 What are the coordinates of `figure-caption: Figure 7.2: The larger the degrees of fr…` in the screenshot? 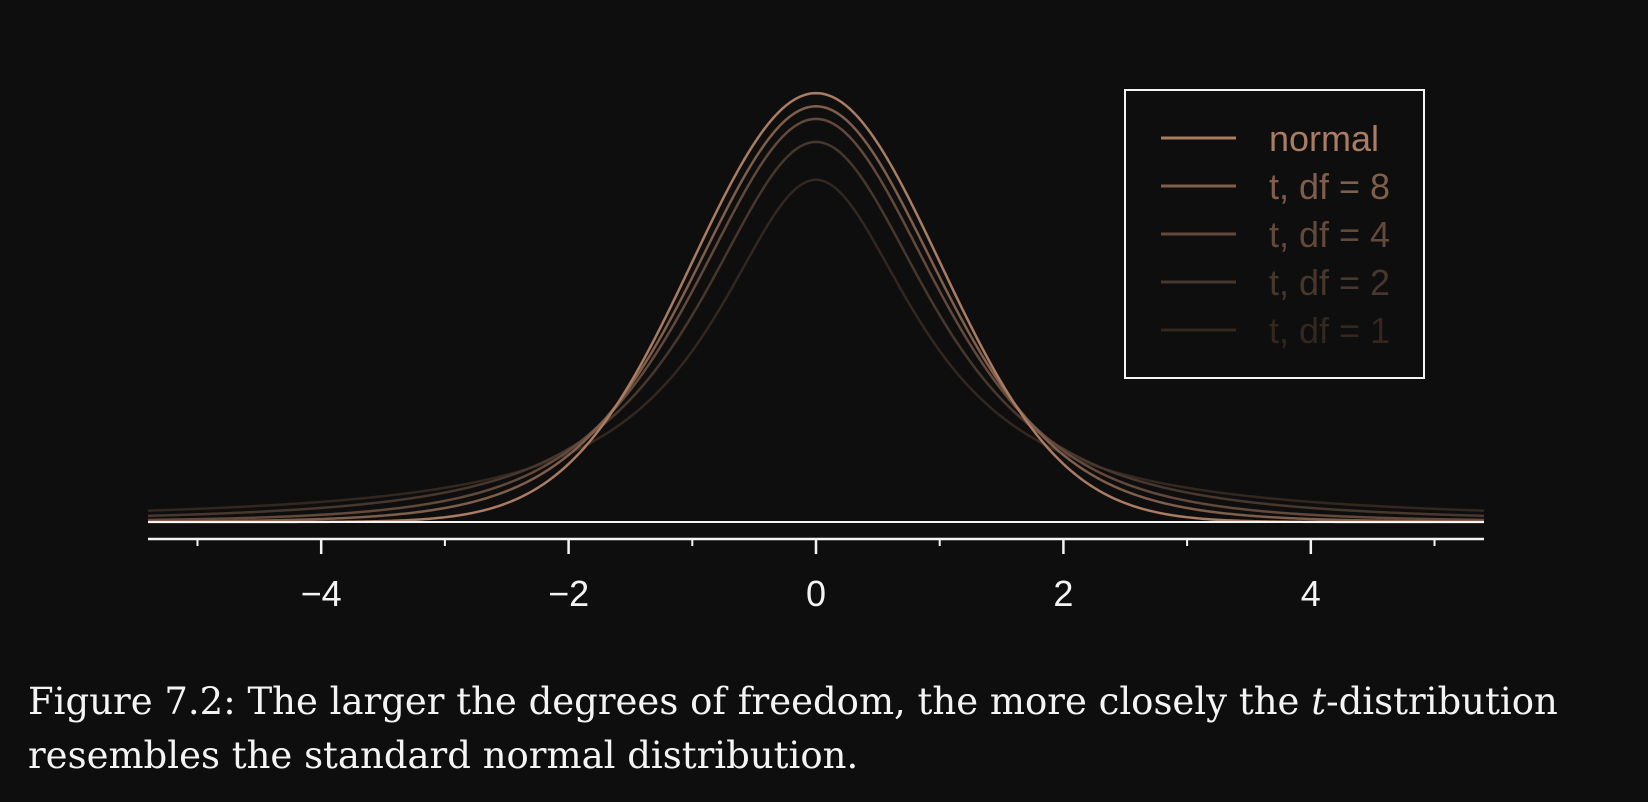 It's located at (828, 729).